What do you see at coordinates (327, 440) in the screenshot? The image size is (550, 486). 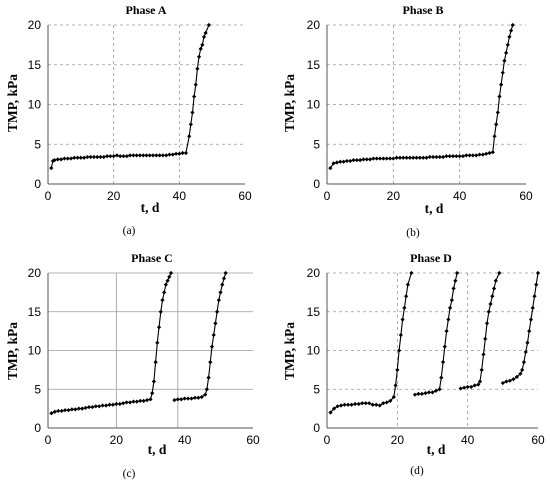 I see `x-tick-label: 0` at bounding box center [327, 440].